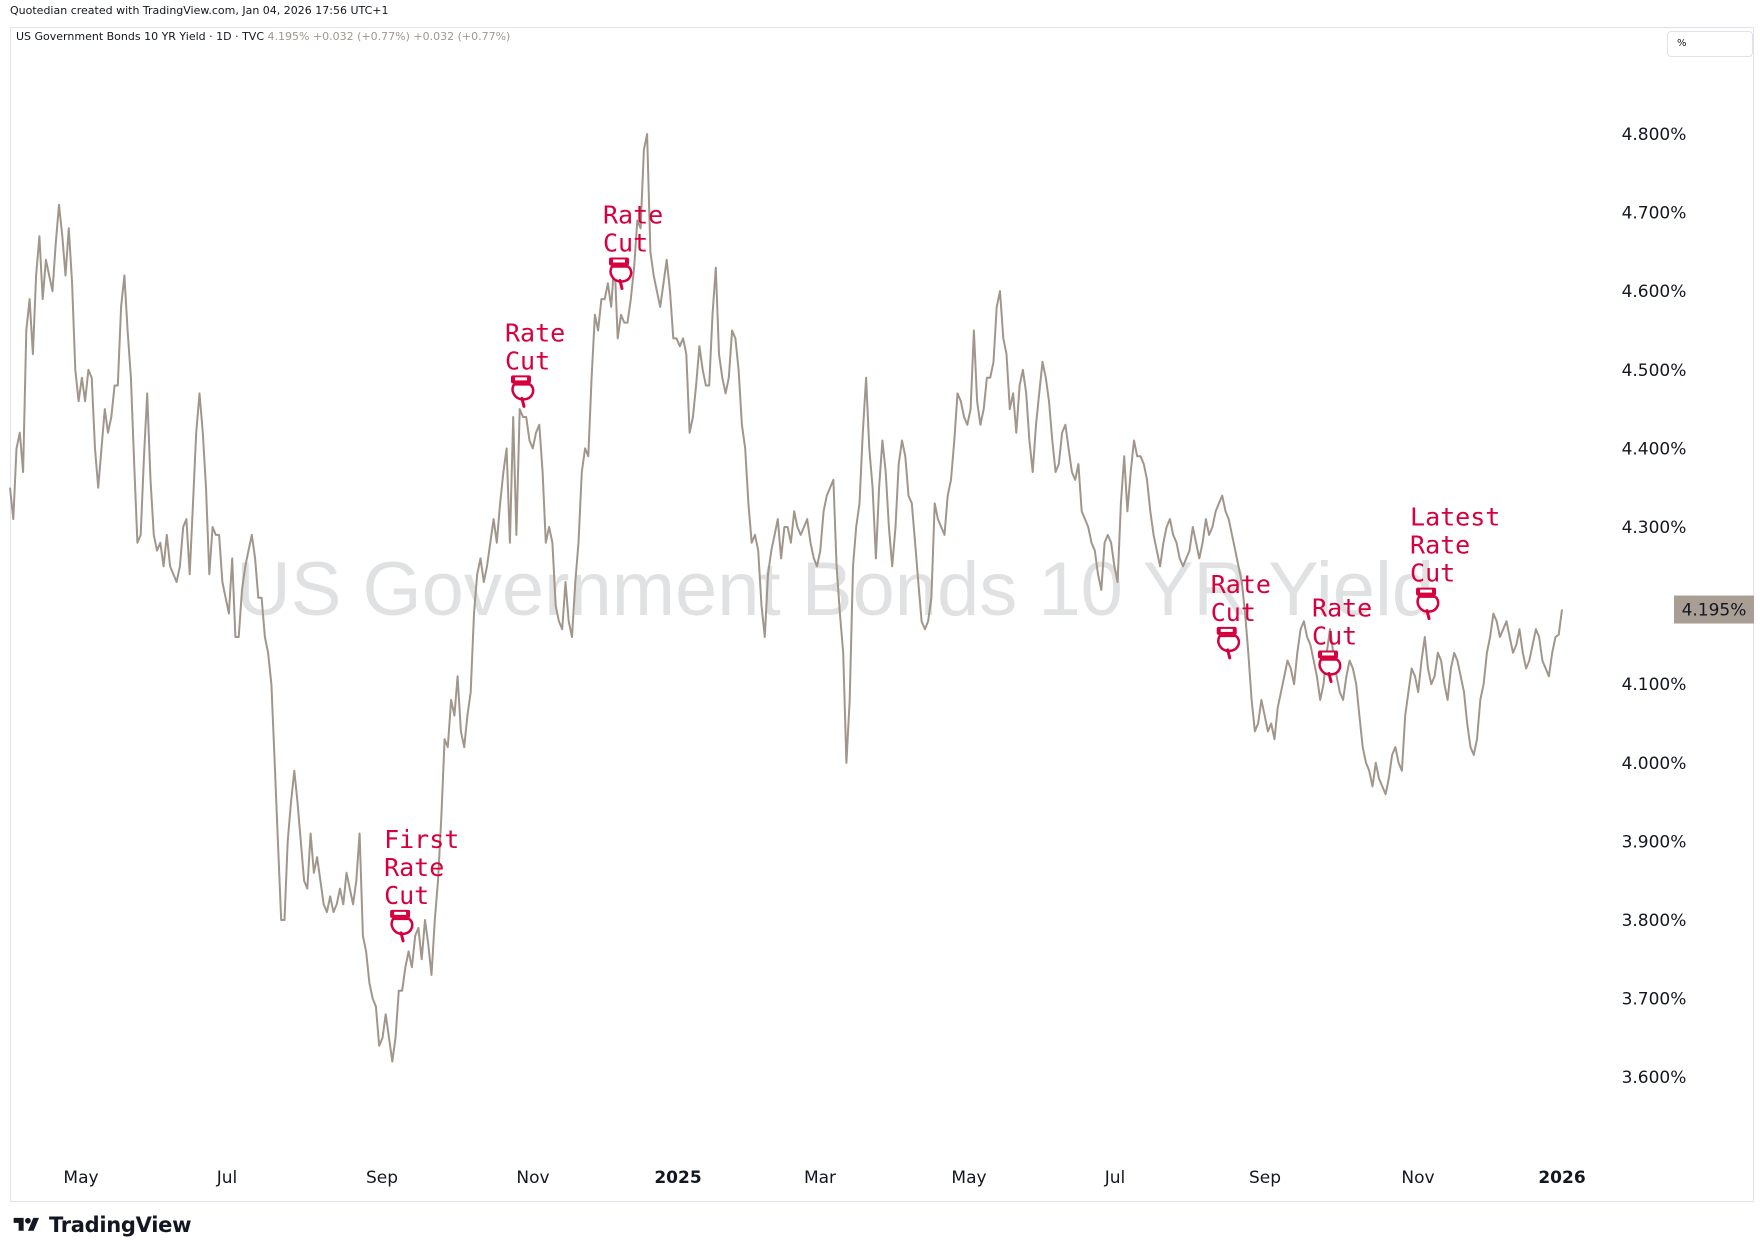 The height and width of the screenshot is (1256, 1760). Describe the element at coordinates (1561, 1178) in the screenshot. I see `x-tick-label: 2026` at that location.